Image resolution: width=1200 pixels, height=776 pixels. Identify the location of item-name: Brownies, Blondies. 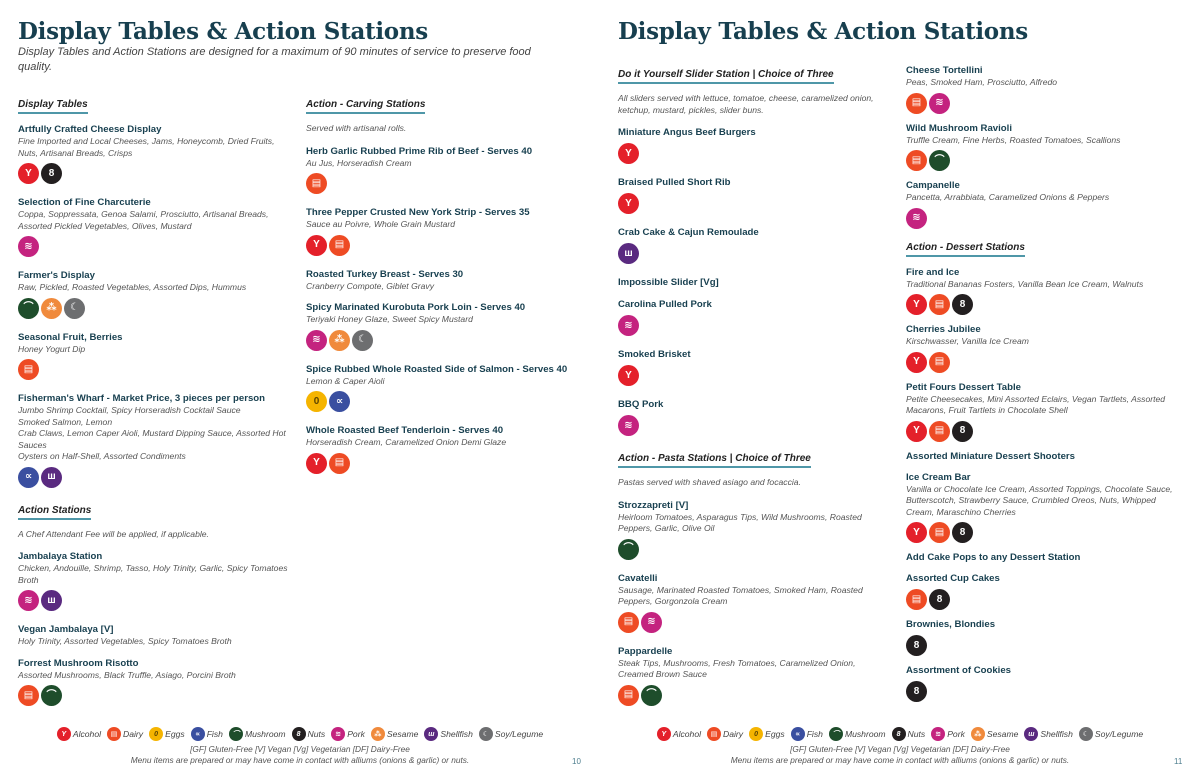
(951, 624).